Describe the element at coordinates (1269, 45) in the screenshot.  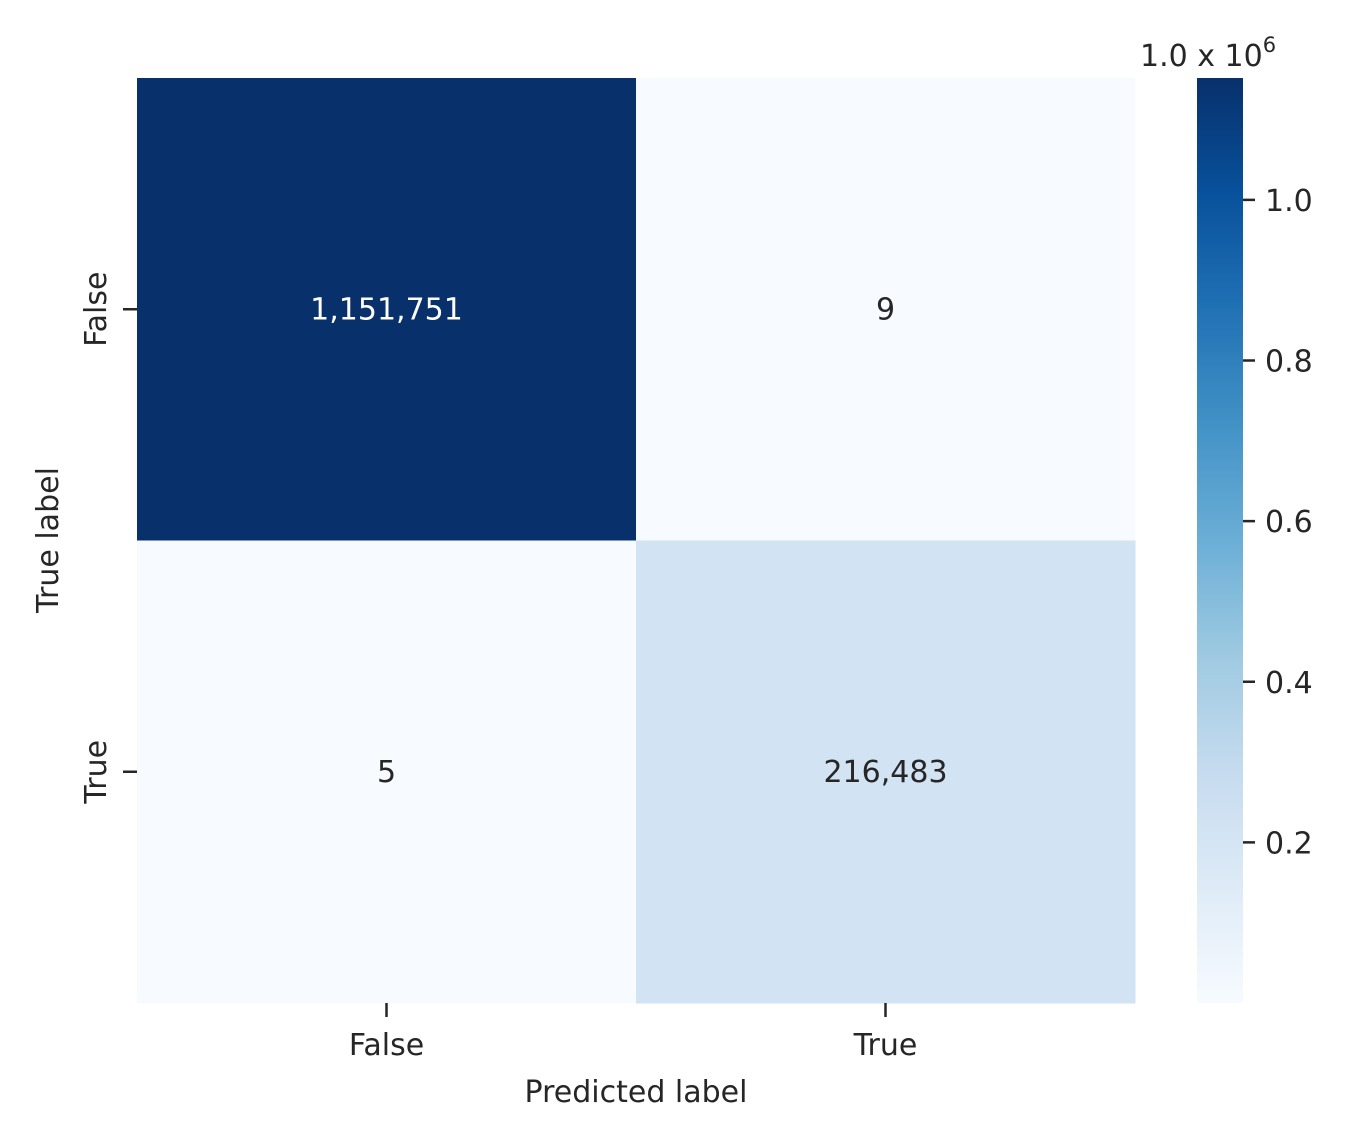
I see `colorbar-offset-exponent: 6` at that location.